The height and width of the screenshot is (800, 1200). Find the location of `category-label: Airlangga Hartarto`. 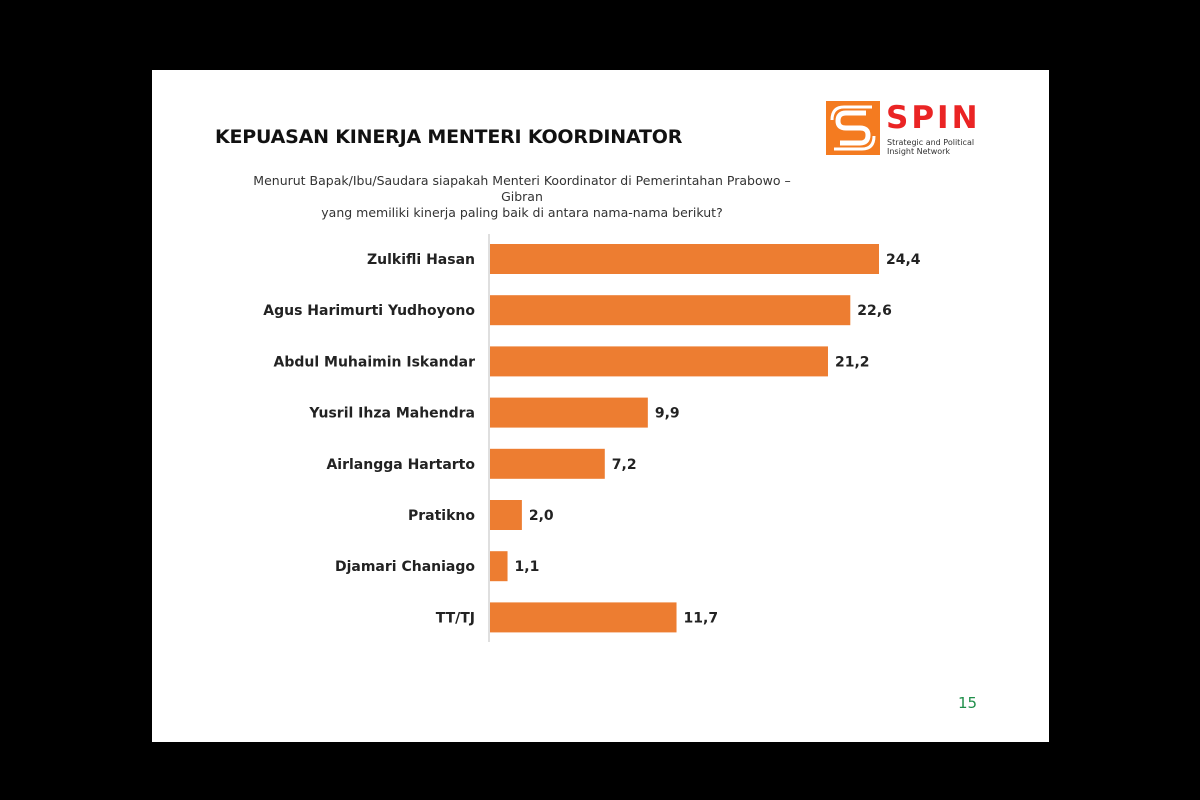

category-label: Airlangga Hartarto is located at coordinates (400, 465).